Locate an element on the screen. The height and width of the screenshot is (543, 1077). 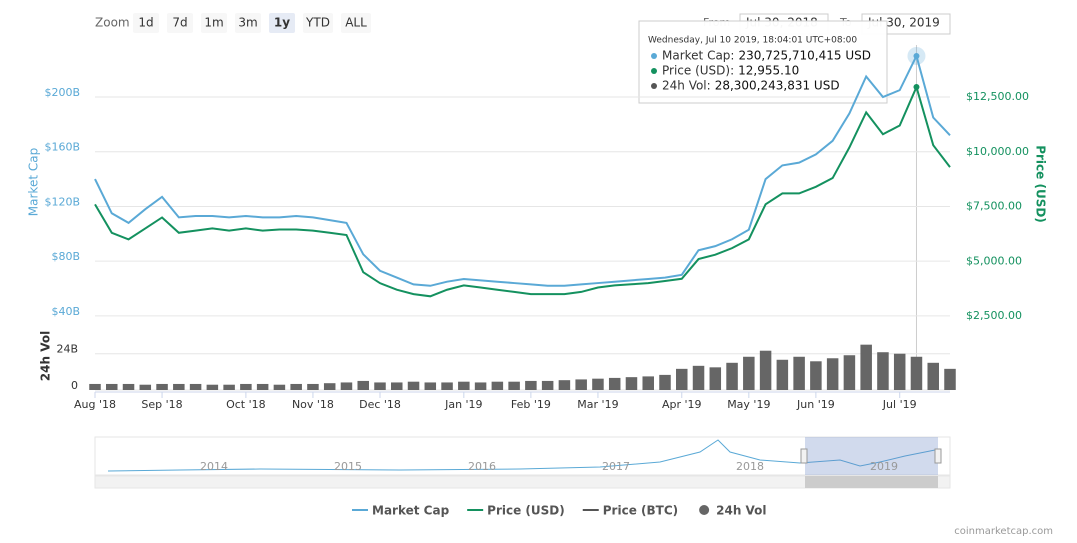
navigator-year: 2016 is located at coordinates (482, 466).